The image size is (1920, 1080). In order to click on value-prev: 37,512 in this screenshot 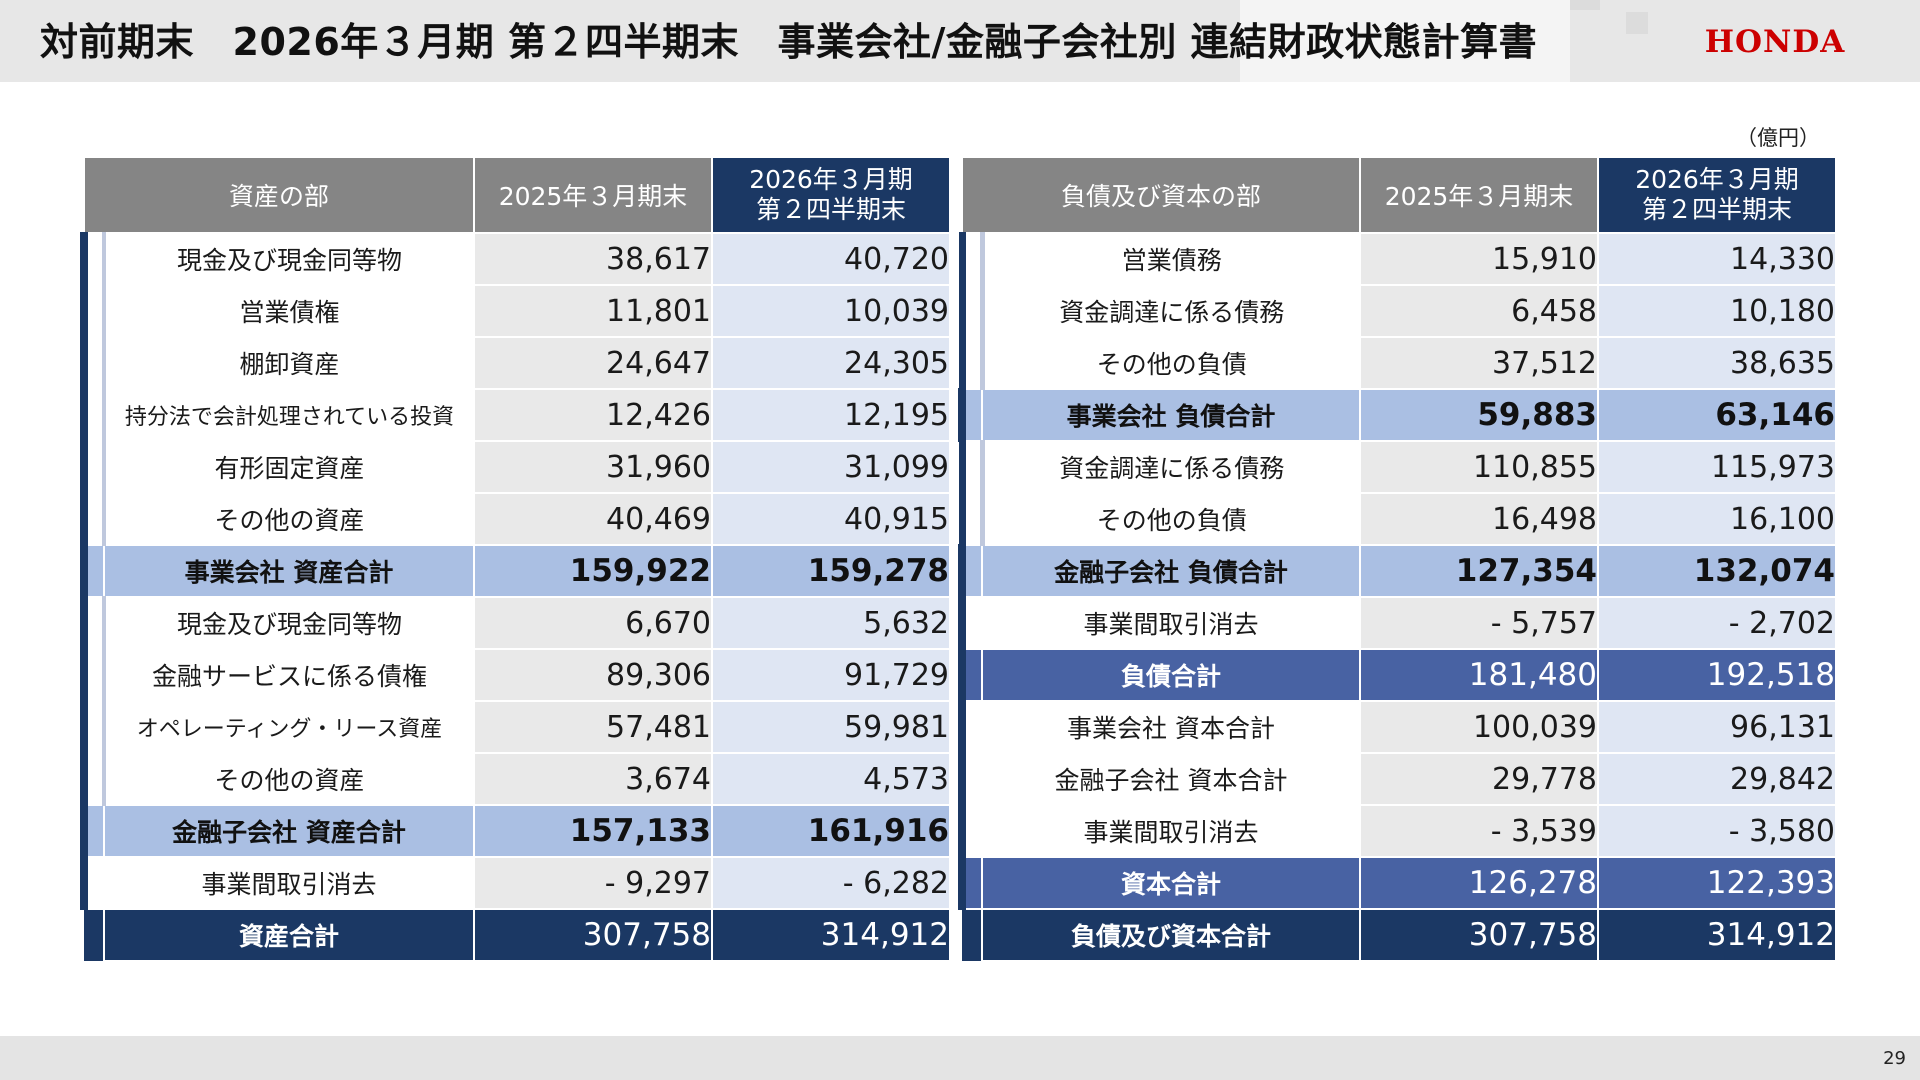, I will do `click(1479, 363)`.